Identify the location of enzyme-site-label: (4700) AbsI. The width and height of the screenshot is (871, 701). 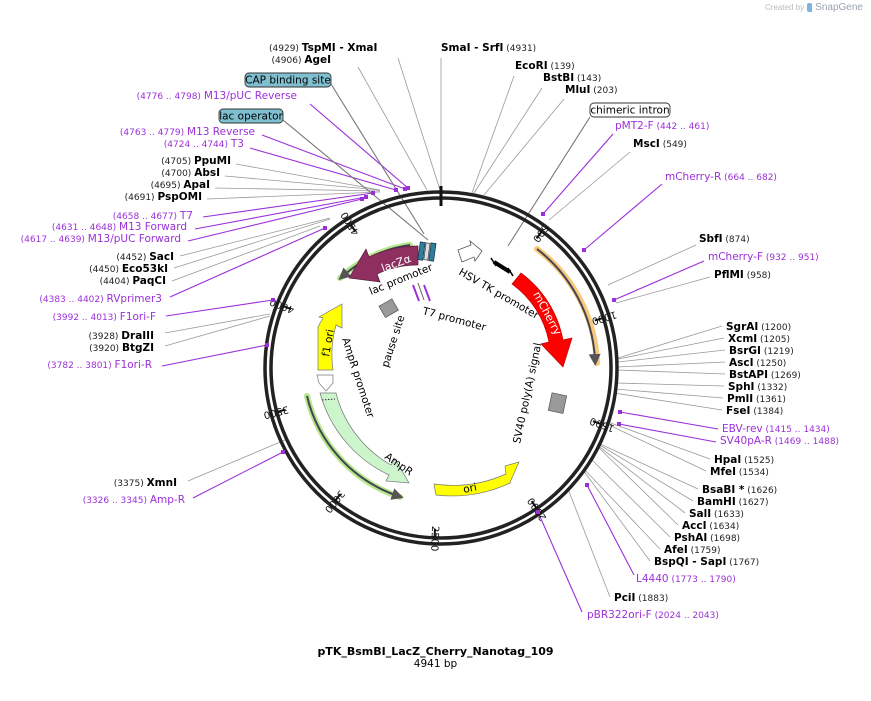
(190, 173).